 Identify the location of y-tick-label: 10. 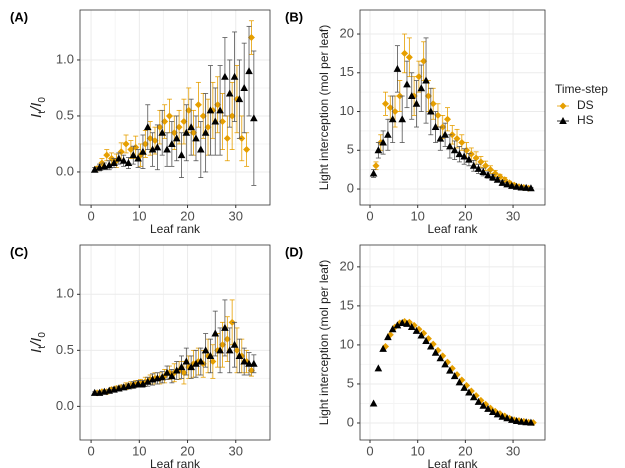
(347, 110).